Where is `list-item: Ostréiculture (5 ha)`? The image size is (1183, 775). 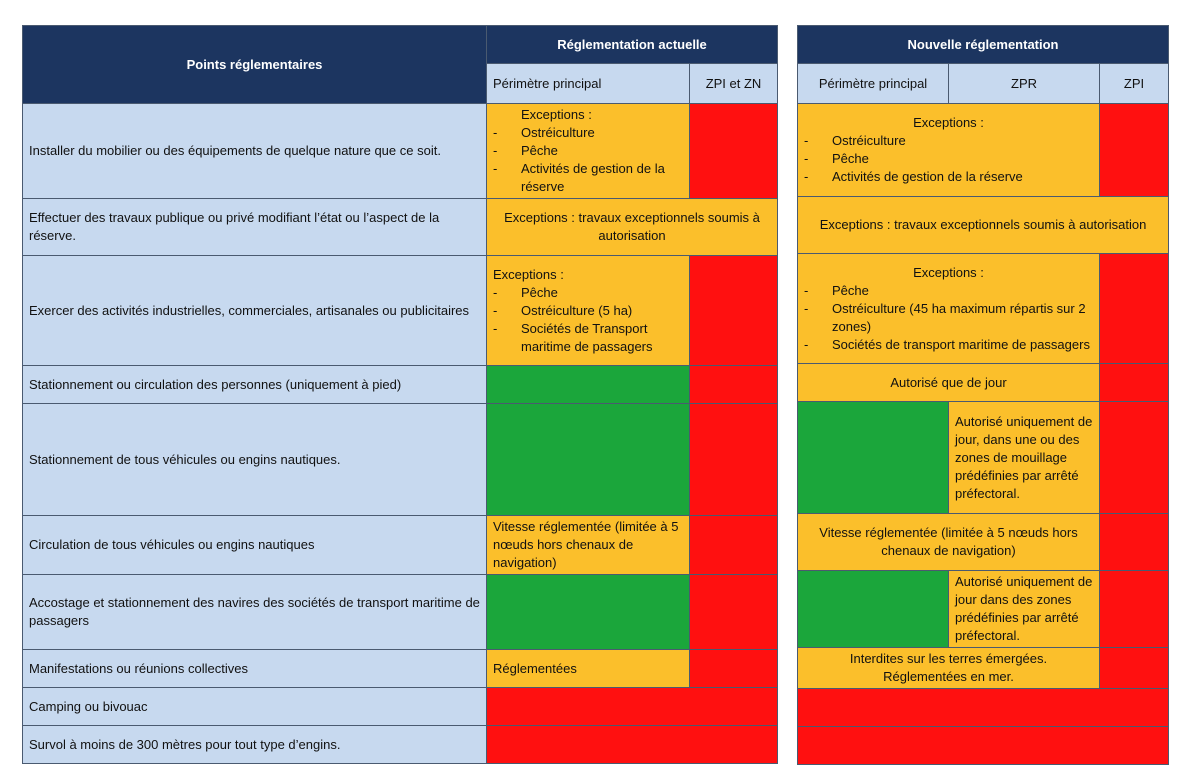
list-item: Ostréiculture (5 ha) is located at coordinates (588, 311).